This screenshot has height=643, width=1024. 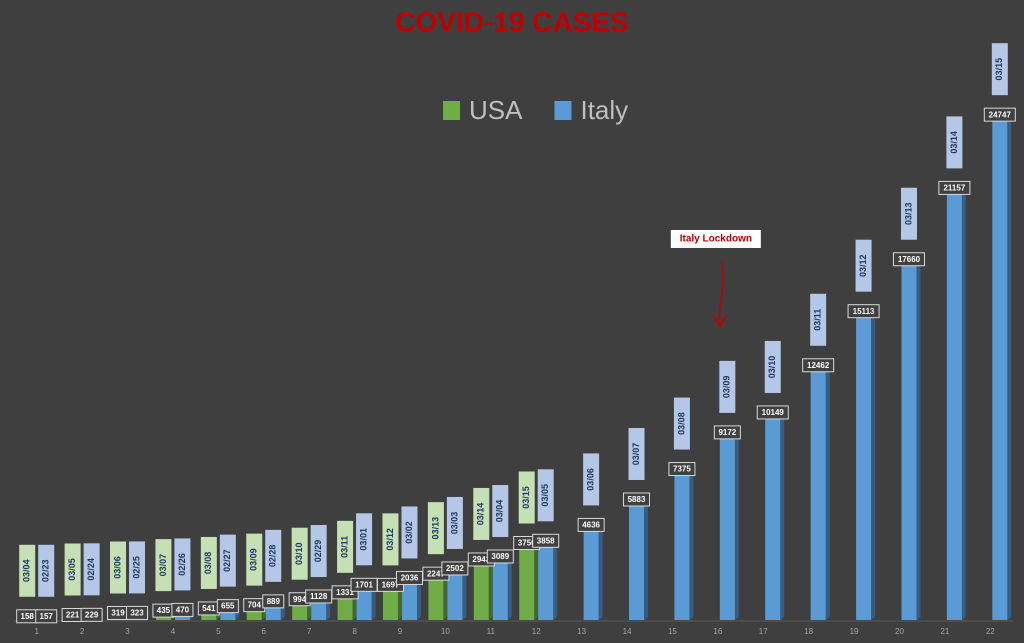 I want to click on x-tick-label: 7, so click(x=309, y=631).